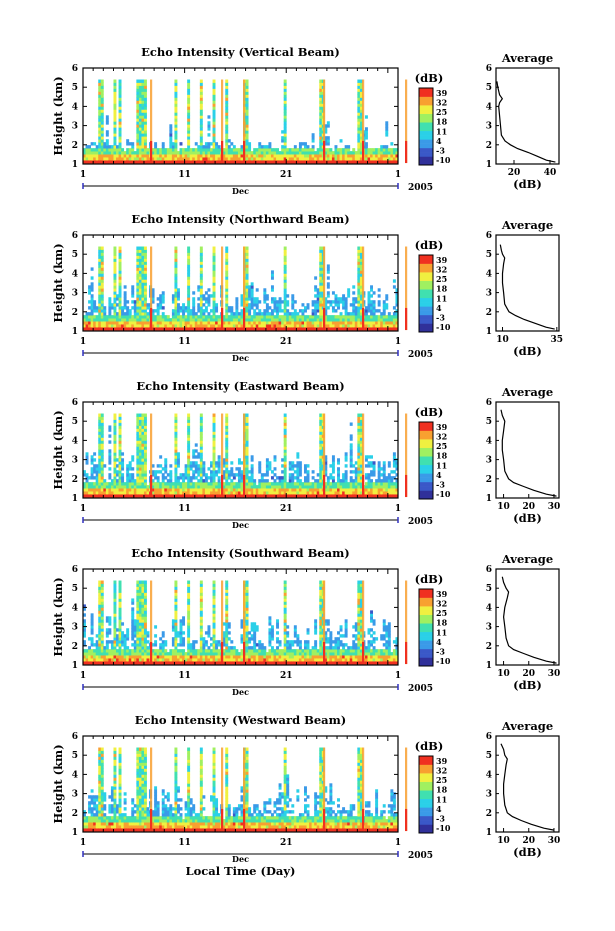 This screenshot has width=615, height=931. I want to click on colorbar-tick-label: -3, so click(440, 317).